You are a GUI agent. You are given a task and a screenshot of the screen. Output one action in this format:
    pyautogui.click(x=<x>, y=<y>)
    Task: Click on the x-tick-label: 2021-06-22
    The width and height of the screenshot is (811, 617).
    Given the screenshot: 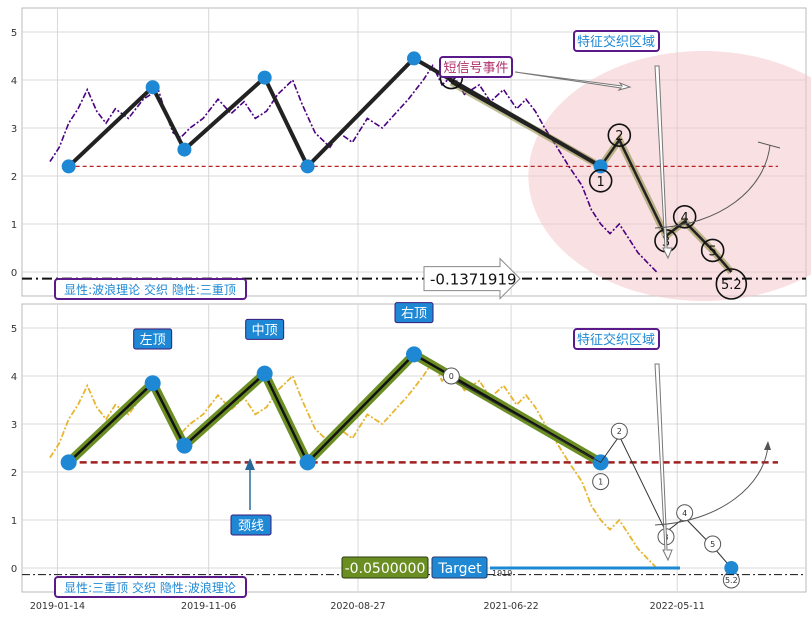 What is the action you would take?
    pyautogui.click(x=510, y=606)
    